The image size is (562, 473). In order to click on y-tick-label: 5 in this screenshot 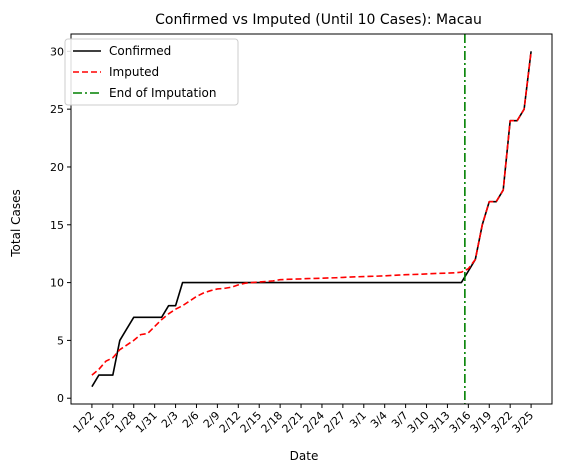, I will do `click(60, 340)`.